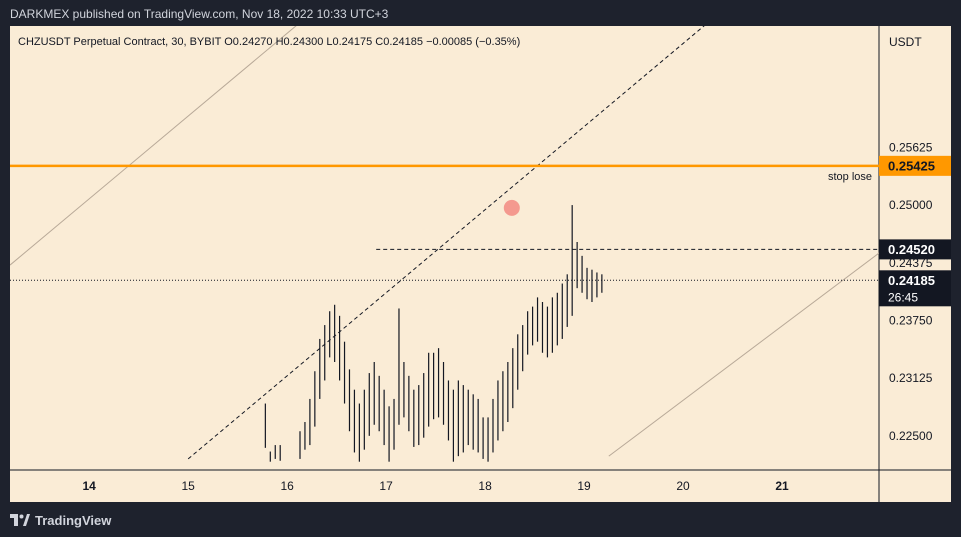 This screenshot has height=537, width=961. Describe the element at coordinates (20, 520) in the screenshot. I see `tradingview-logo-icon` at that location.